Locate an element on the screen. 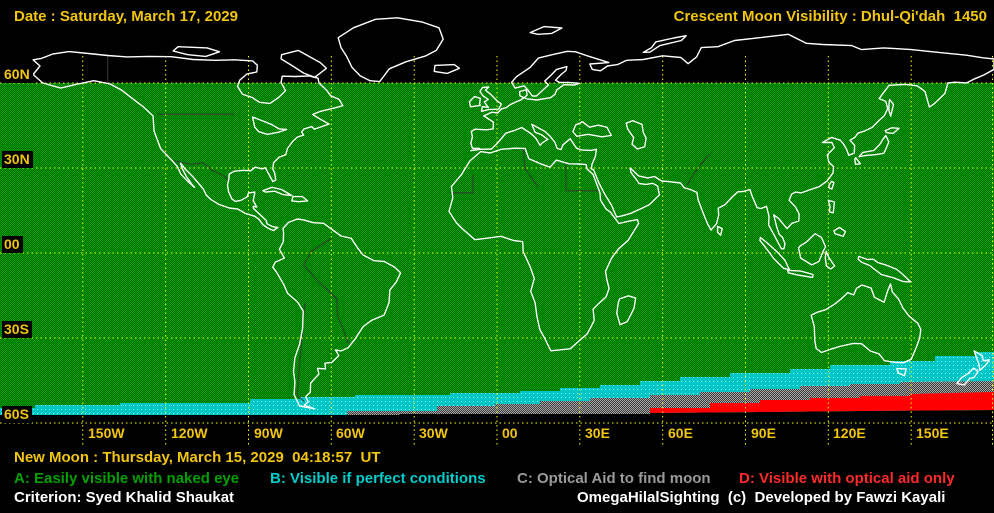 The image size is (994, 513). longitude-label-150e: 150E is located at coordinates (932, 433).